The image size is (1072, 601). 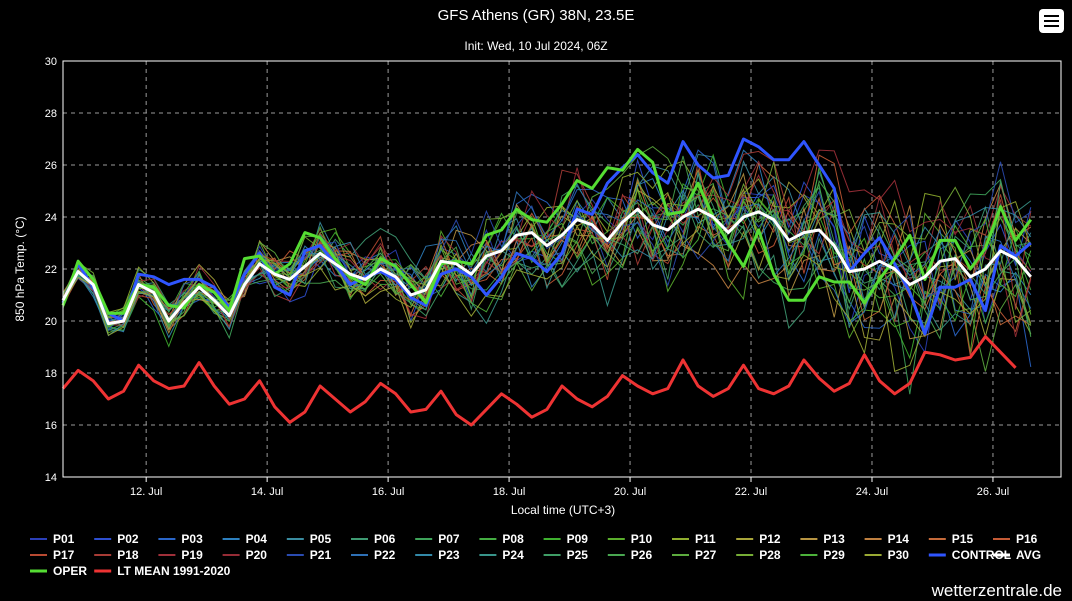 What do you see at coordinates (51, 322) in the screenshot?
I see `y-tick-label: 20` at bounding box center [51, 322].